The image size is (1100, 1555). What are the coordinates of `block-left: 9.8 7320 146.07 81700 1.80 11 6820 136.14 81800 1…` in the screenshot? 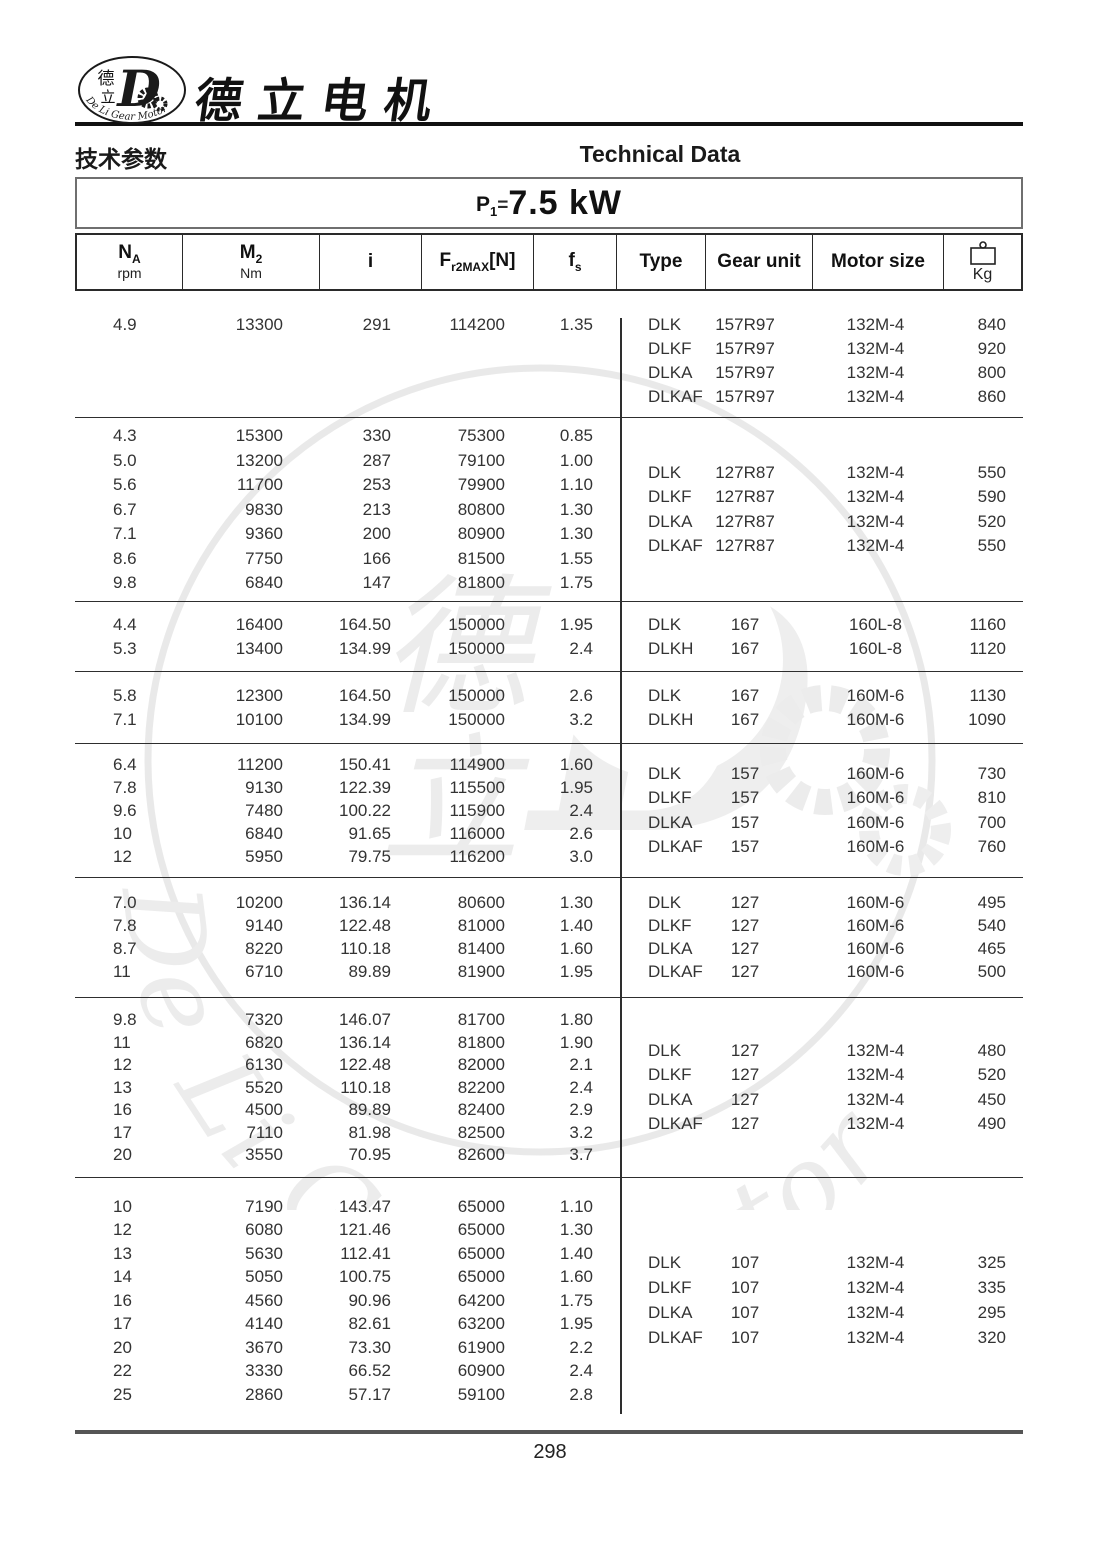 It's located at (347, 1087).